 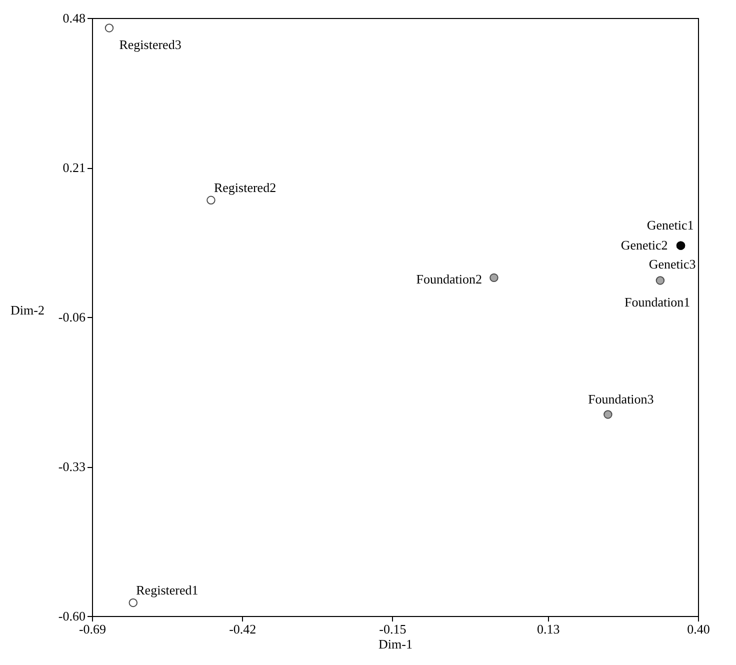 I want to click on y-axis-title: Dim-2, so click(x=27, y=310).